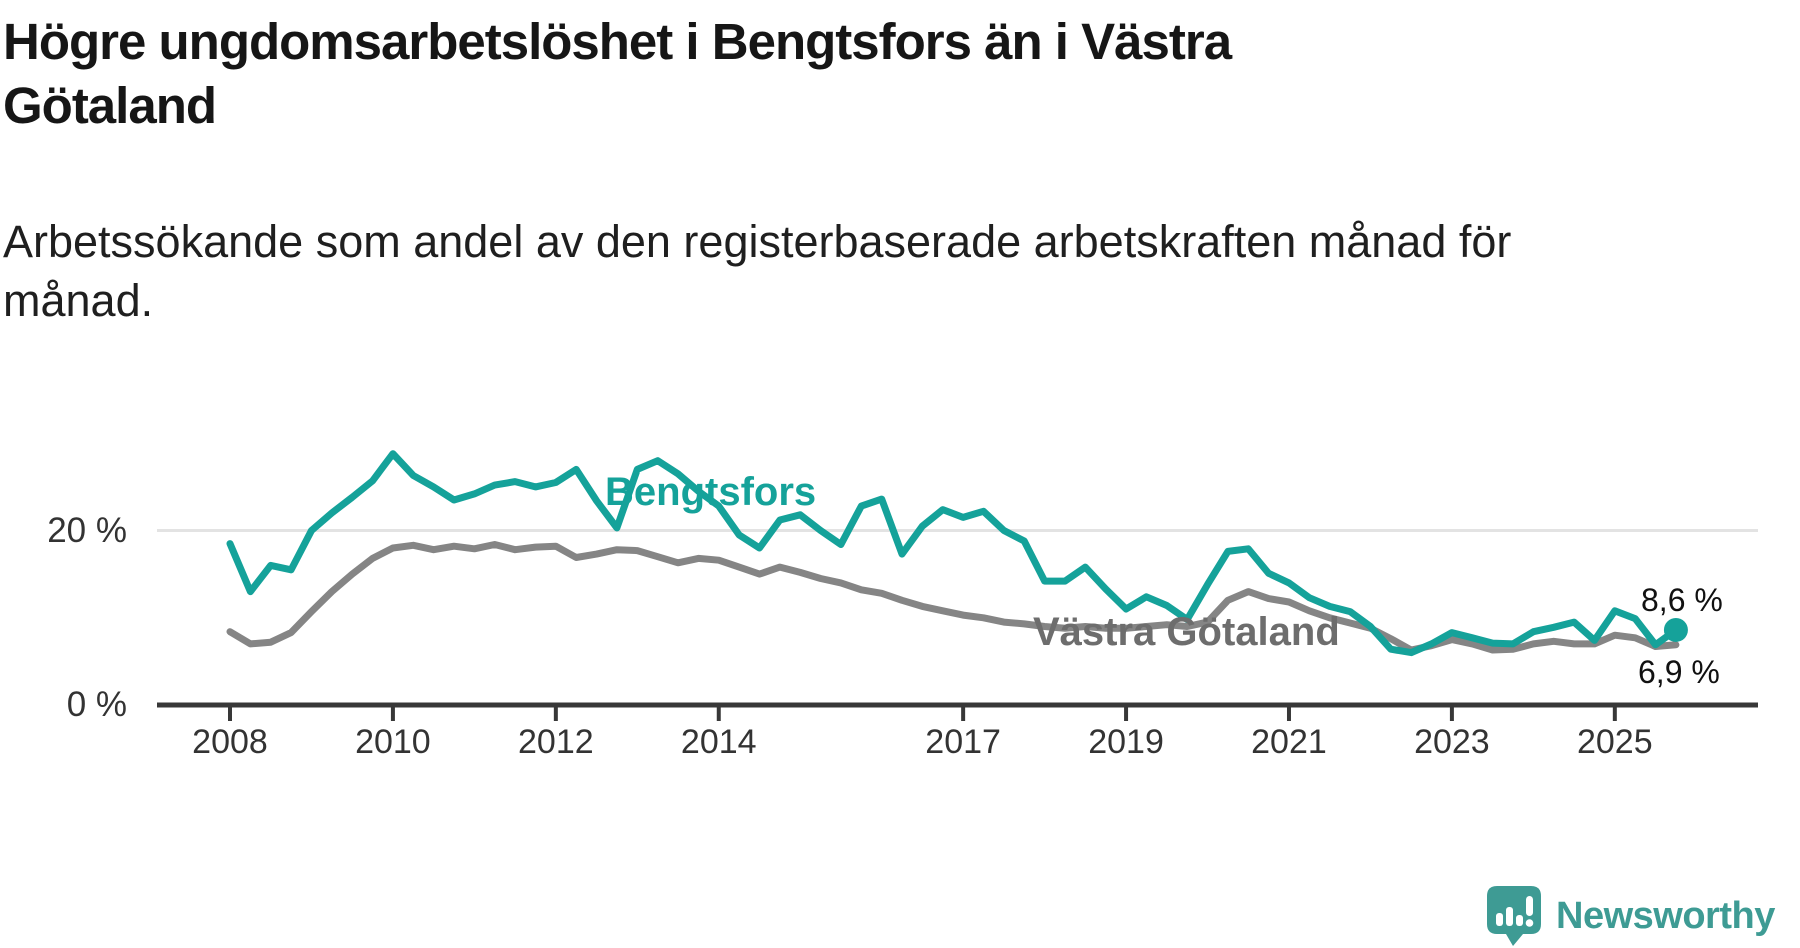 The image size is (1800, 948). I want to click on x-axis-tick-label: 2019, so click(1126, 742).